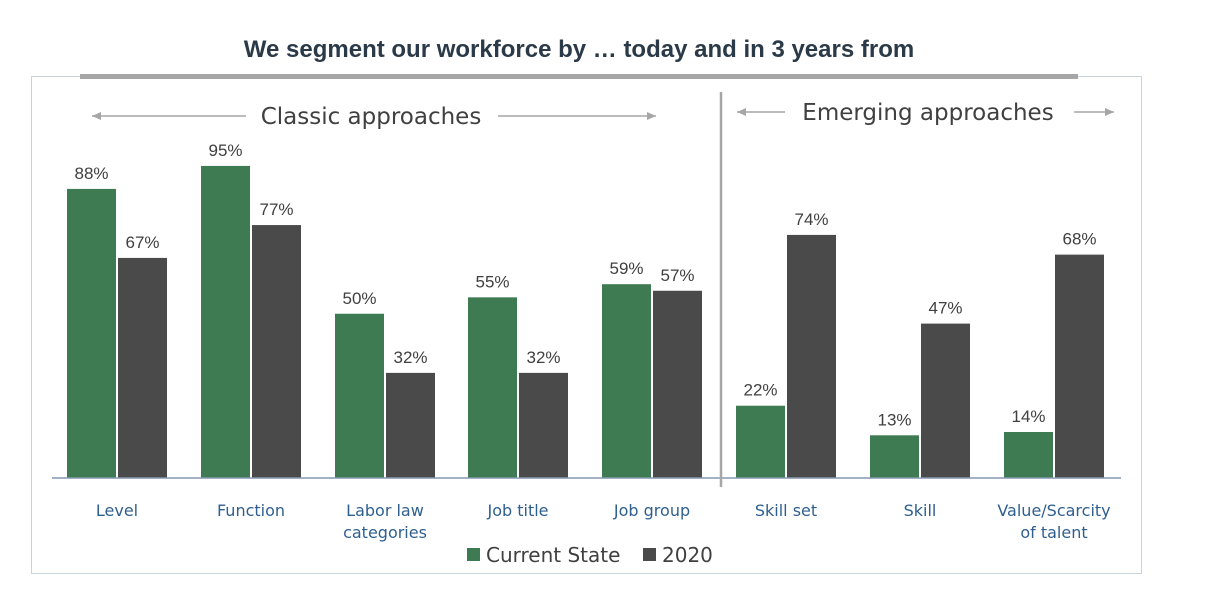 The height and width of the screenshot is (614, 1206). Describe the element at coordinates (142, 242) in the screenshot. I see `value-label-2020-0: 67%` at that location.